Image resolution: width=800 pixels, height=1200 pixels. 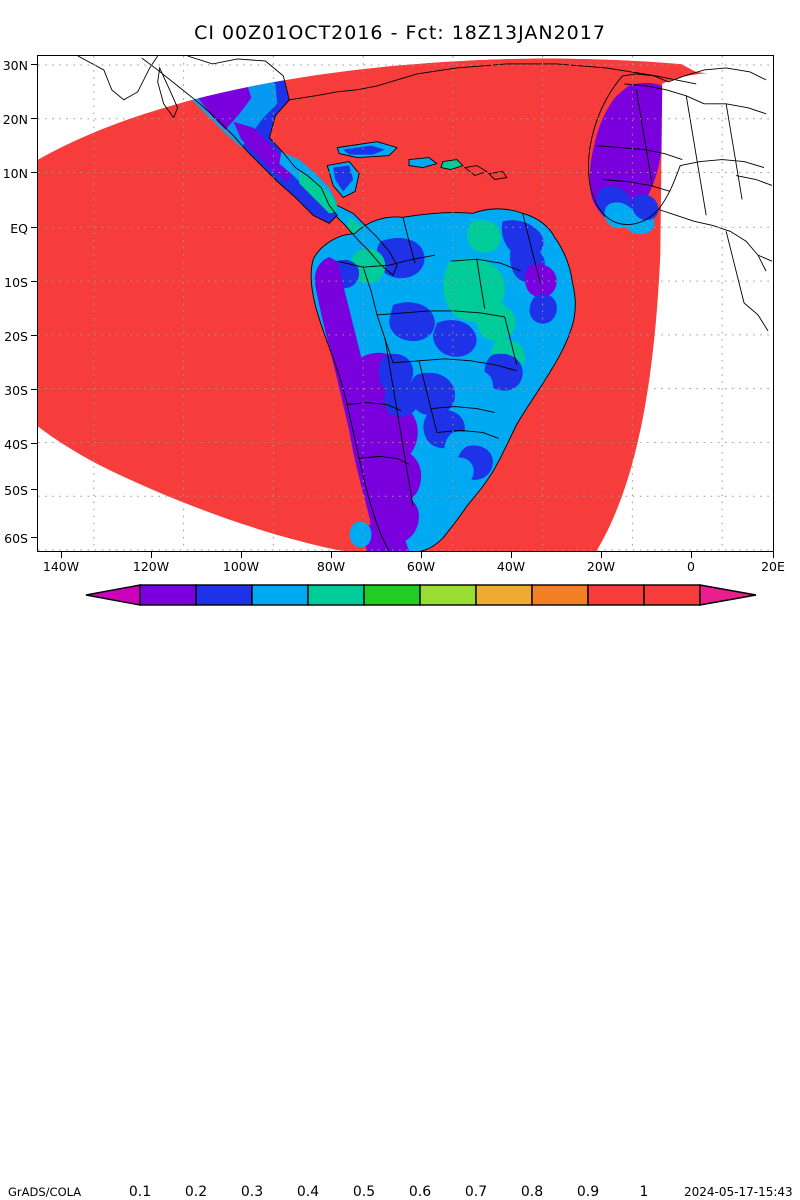 What do you see at coordinates (420, 1192) in the screenshot?
I see `colorbar-tick-0.6: 0.6` at bounding box center [420, 1192].